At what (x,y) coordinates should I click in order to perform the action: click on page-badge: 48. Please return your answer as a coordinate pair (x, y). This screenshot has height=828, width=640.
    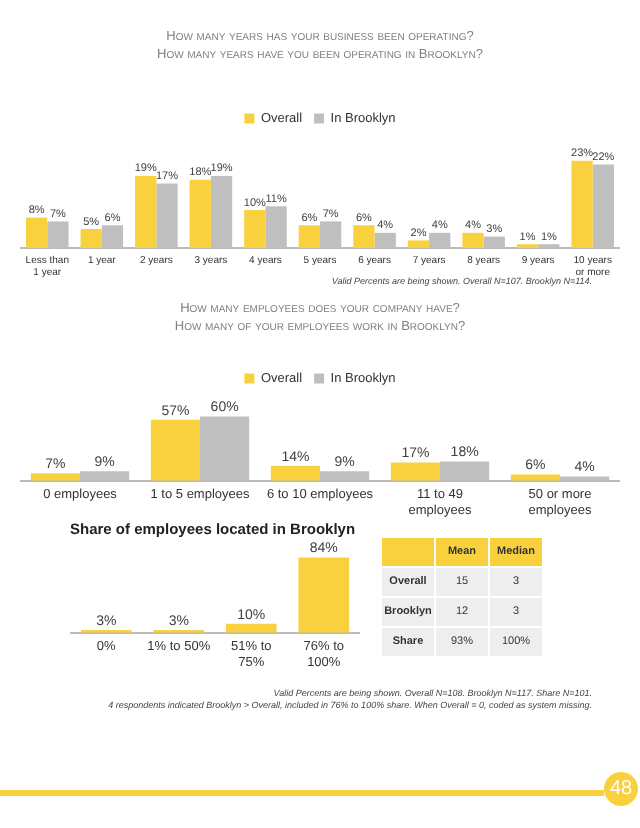
    Looking at the image, I should click on (621, 789).